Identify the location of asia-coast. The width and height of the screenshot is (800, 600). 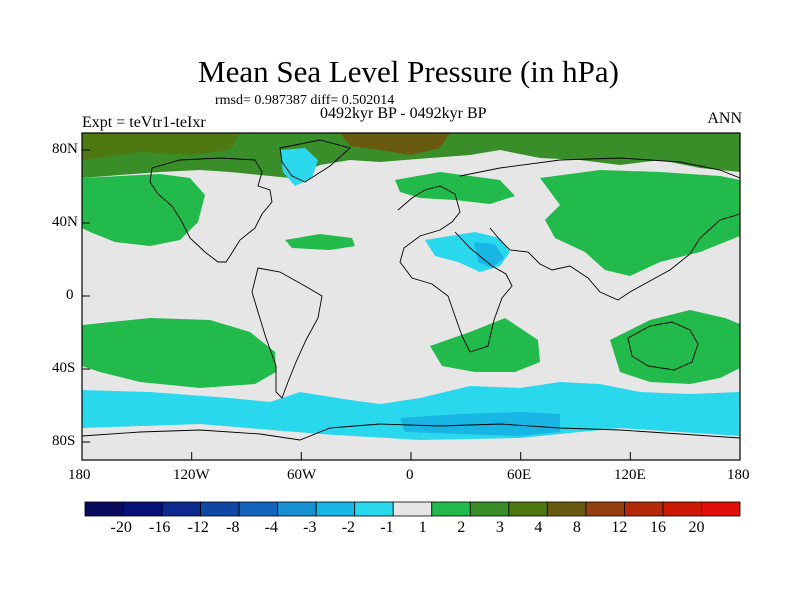
(599, 229).